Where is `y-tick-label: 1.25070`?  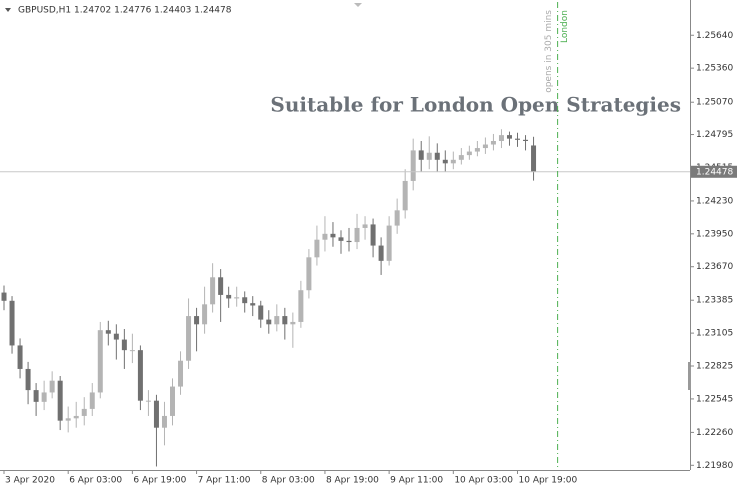
y-tick-label: 1.25070 is located at coordinates (714, 103).